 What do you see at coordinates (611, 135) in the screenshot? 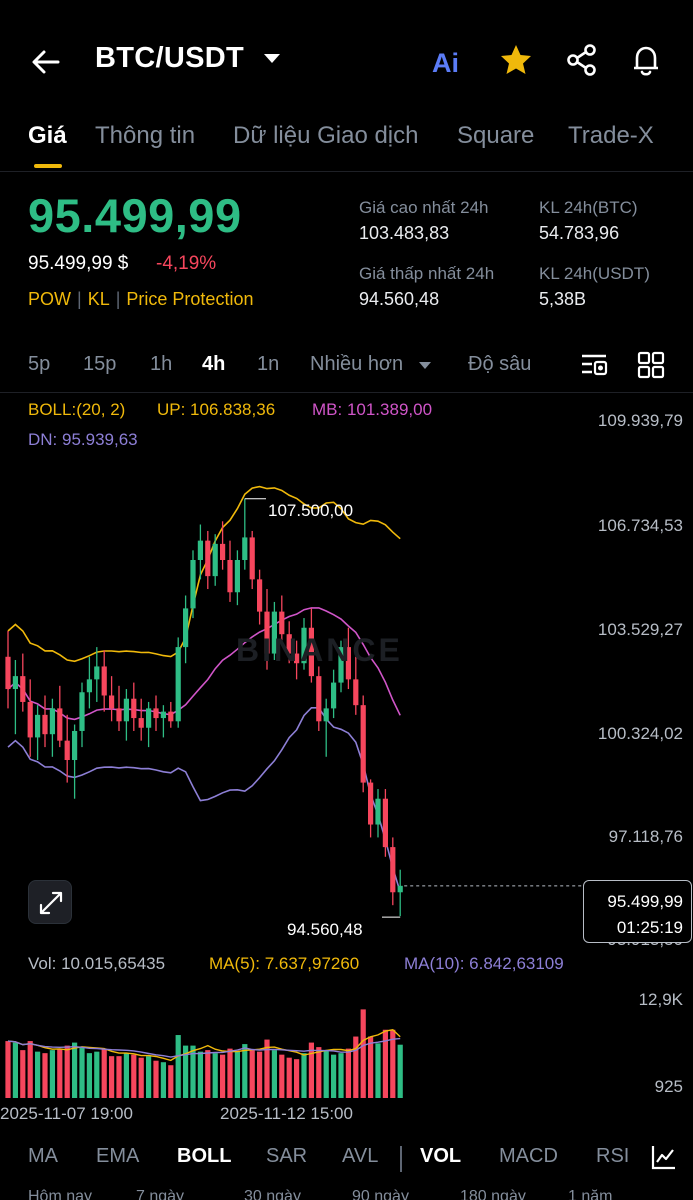
I see `tab-trade-x: Trade-X` at bounding box center [611, 135].